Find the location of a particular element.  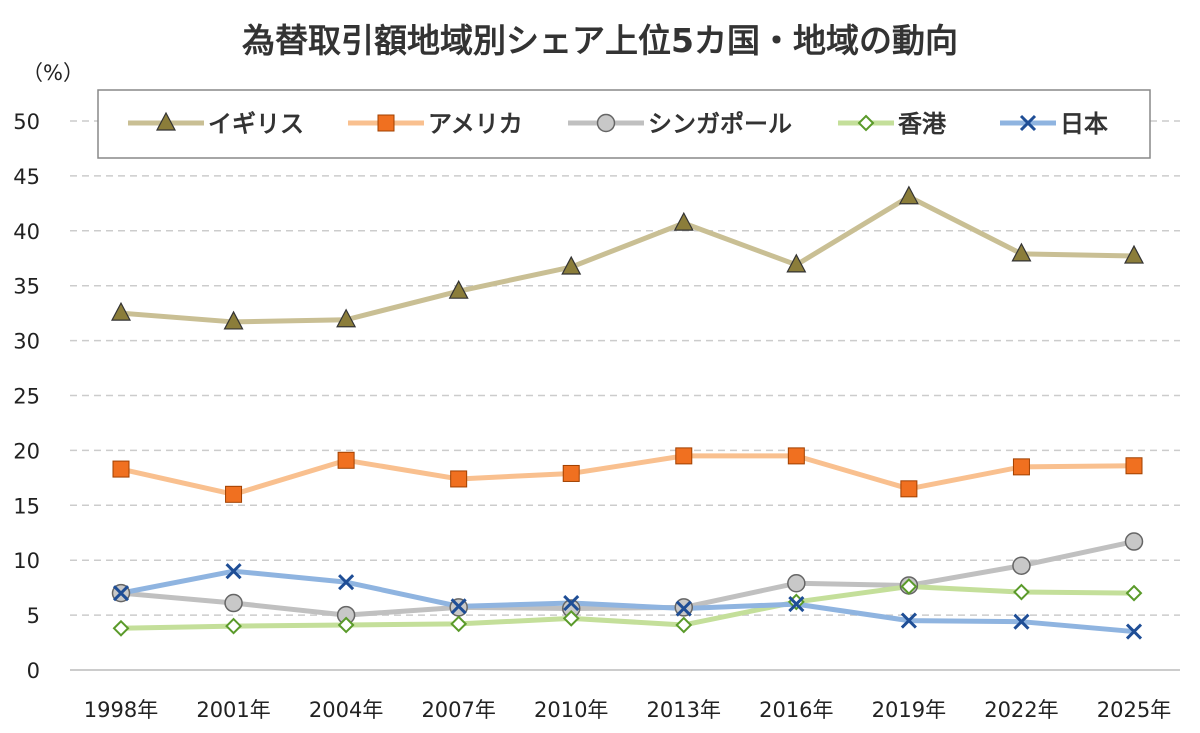

series-香港 is located at coordinates (627, 607).